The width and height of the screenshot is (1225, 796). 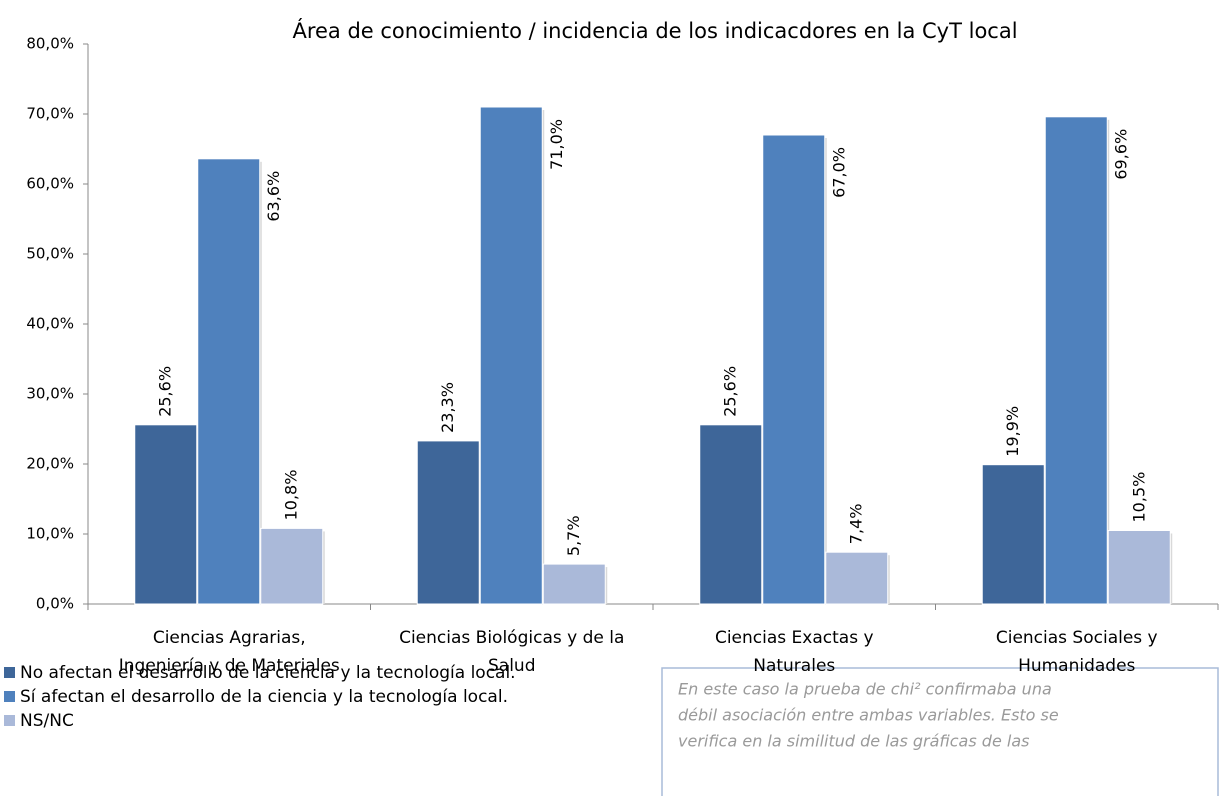 What do you see at coordinates (50, 534) in the screenshot?
I see `y-tick-label: 10,0%` at bounding box center [50, 534].